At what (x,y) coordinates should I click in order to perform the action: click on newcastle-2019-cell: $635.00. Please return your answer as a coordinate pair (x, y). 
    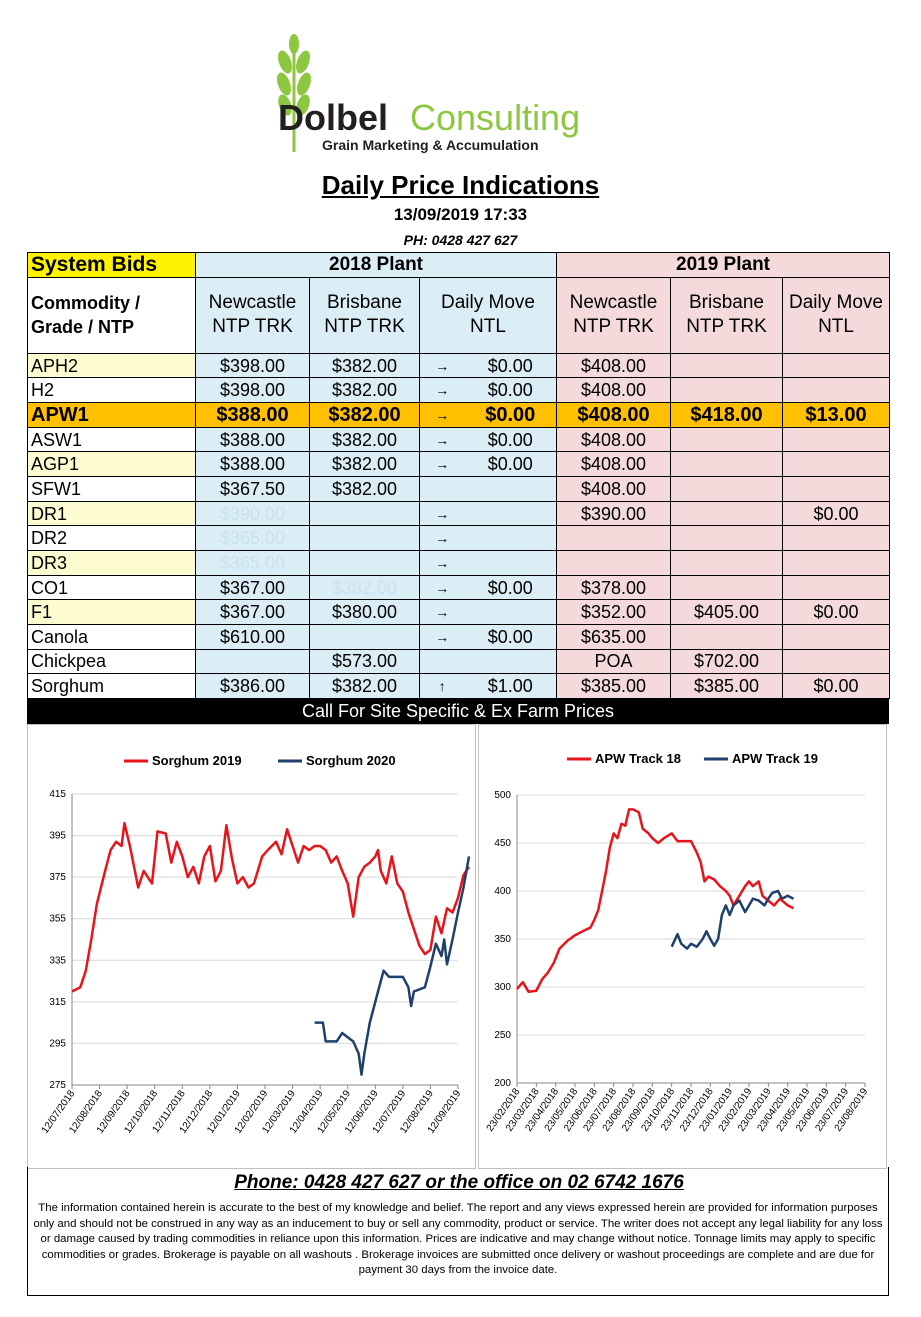
    Looking at the image, I should click on (613, 636).